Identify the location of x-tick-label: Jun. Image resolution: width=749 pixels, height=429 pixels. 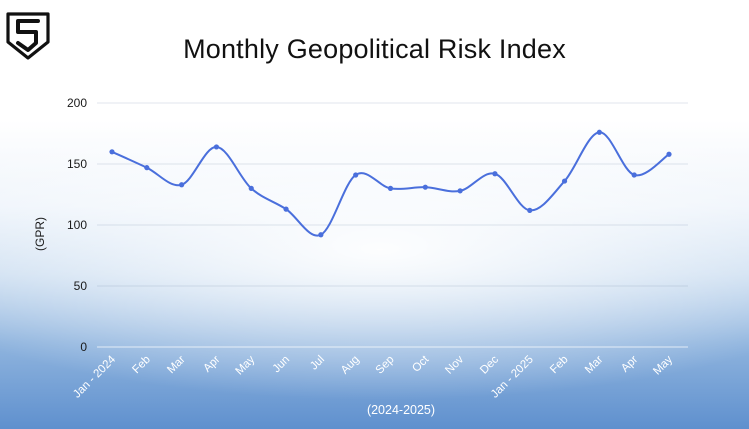
(282, 365).